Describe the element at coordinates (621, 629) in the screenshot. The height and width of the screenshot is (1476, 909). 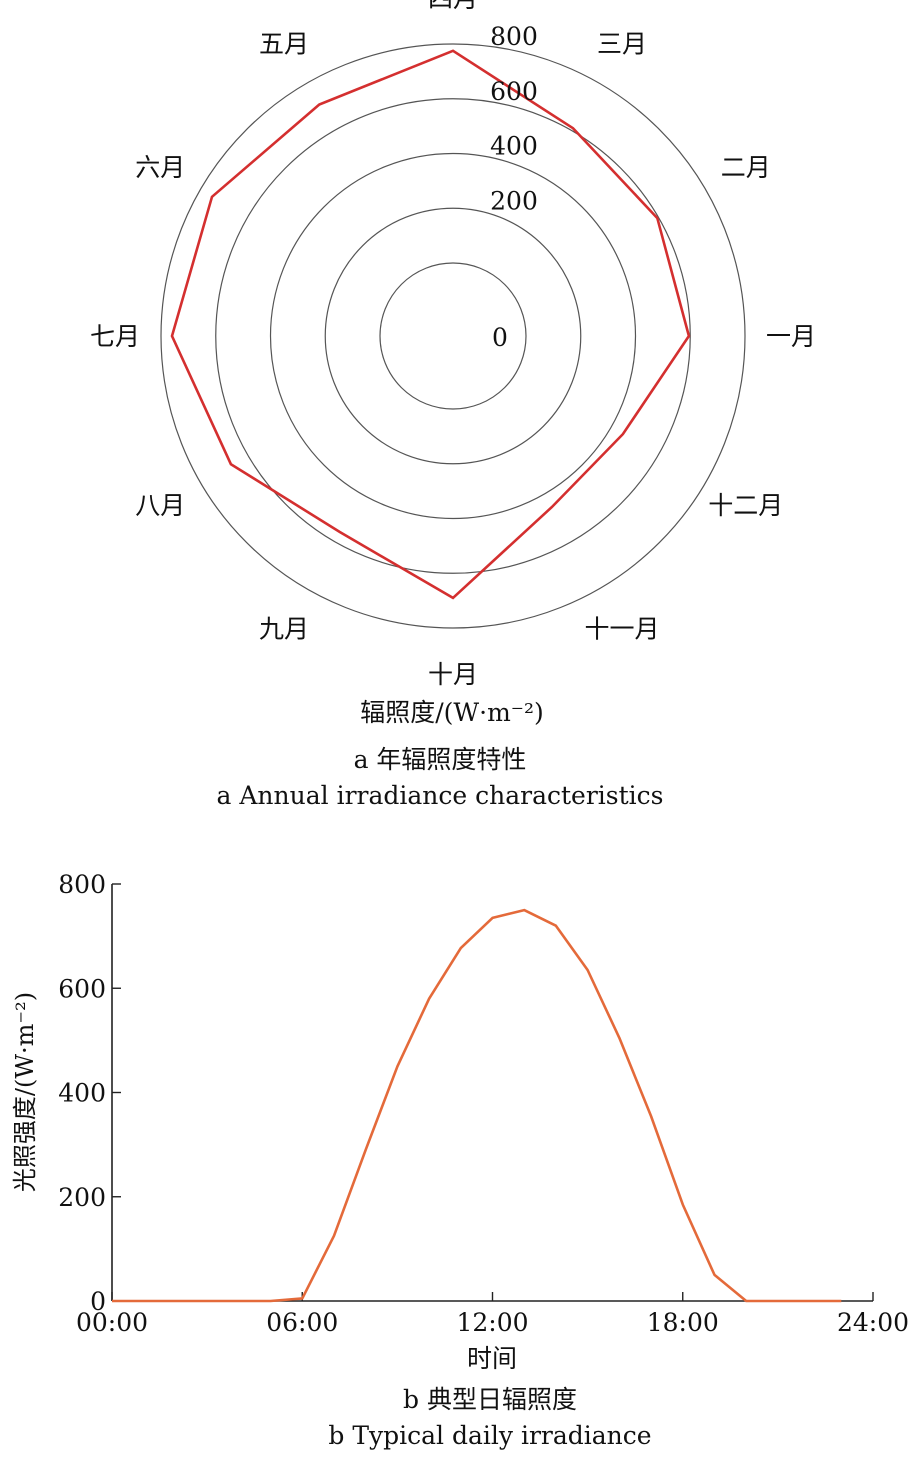
I see `radar-category-label: 十一月` at that location.